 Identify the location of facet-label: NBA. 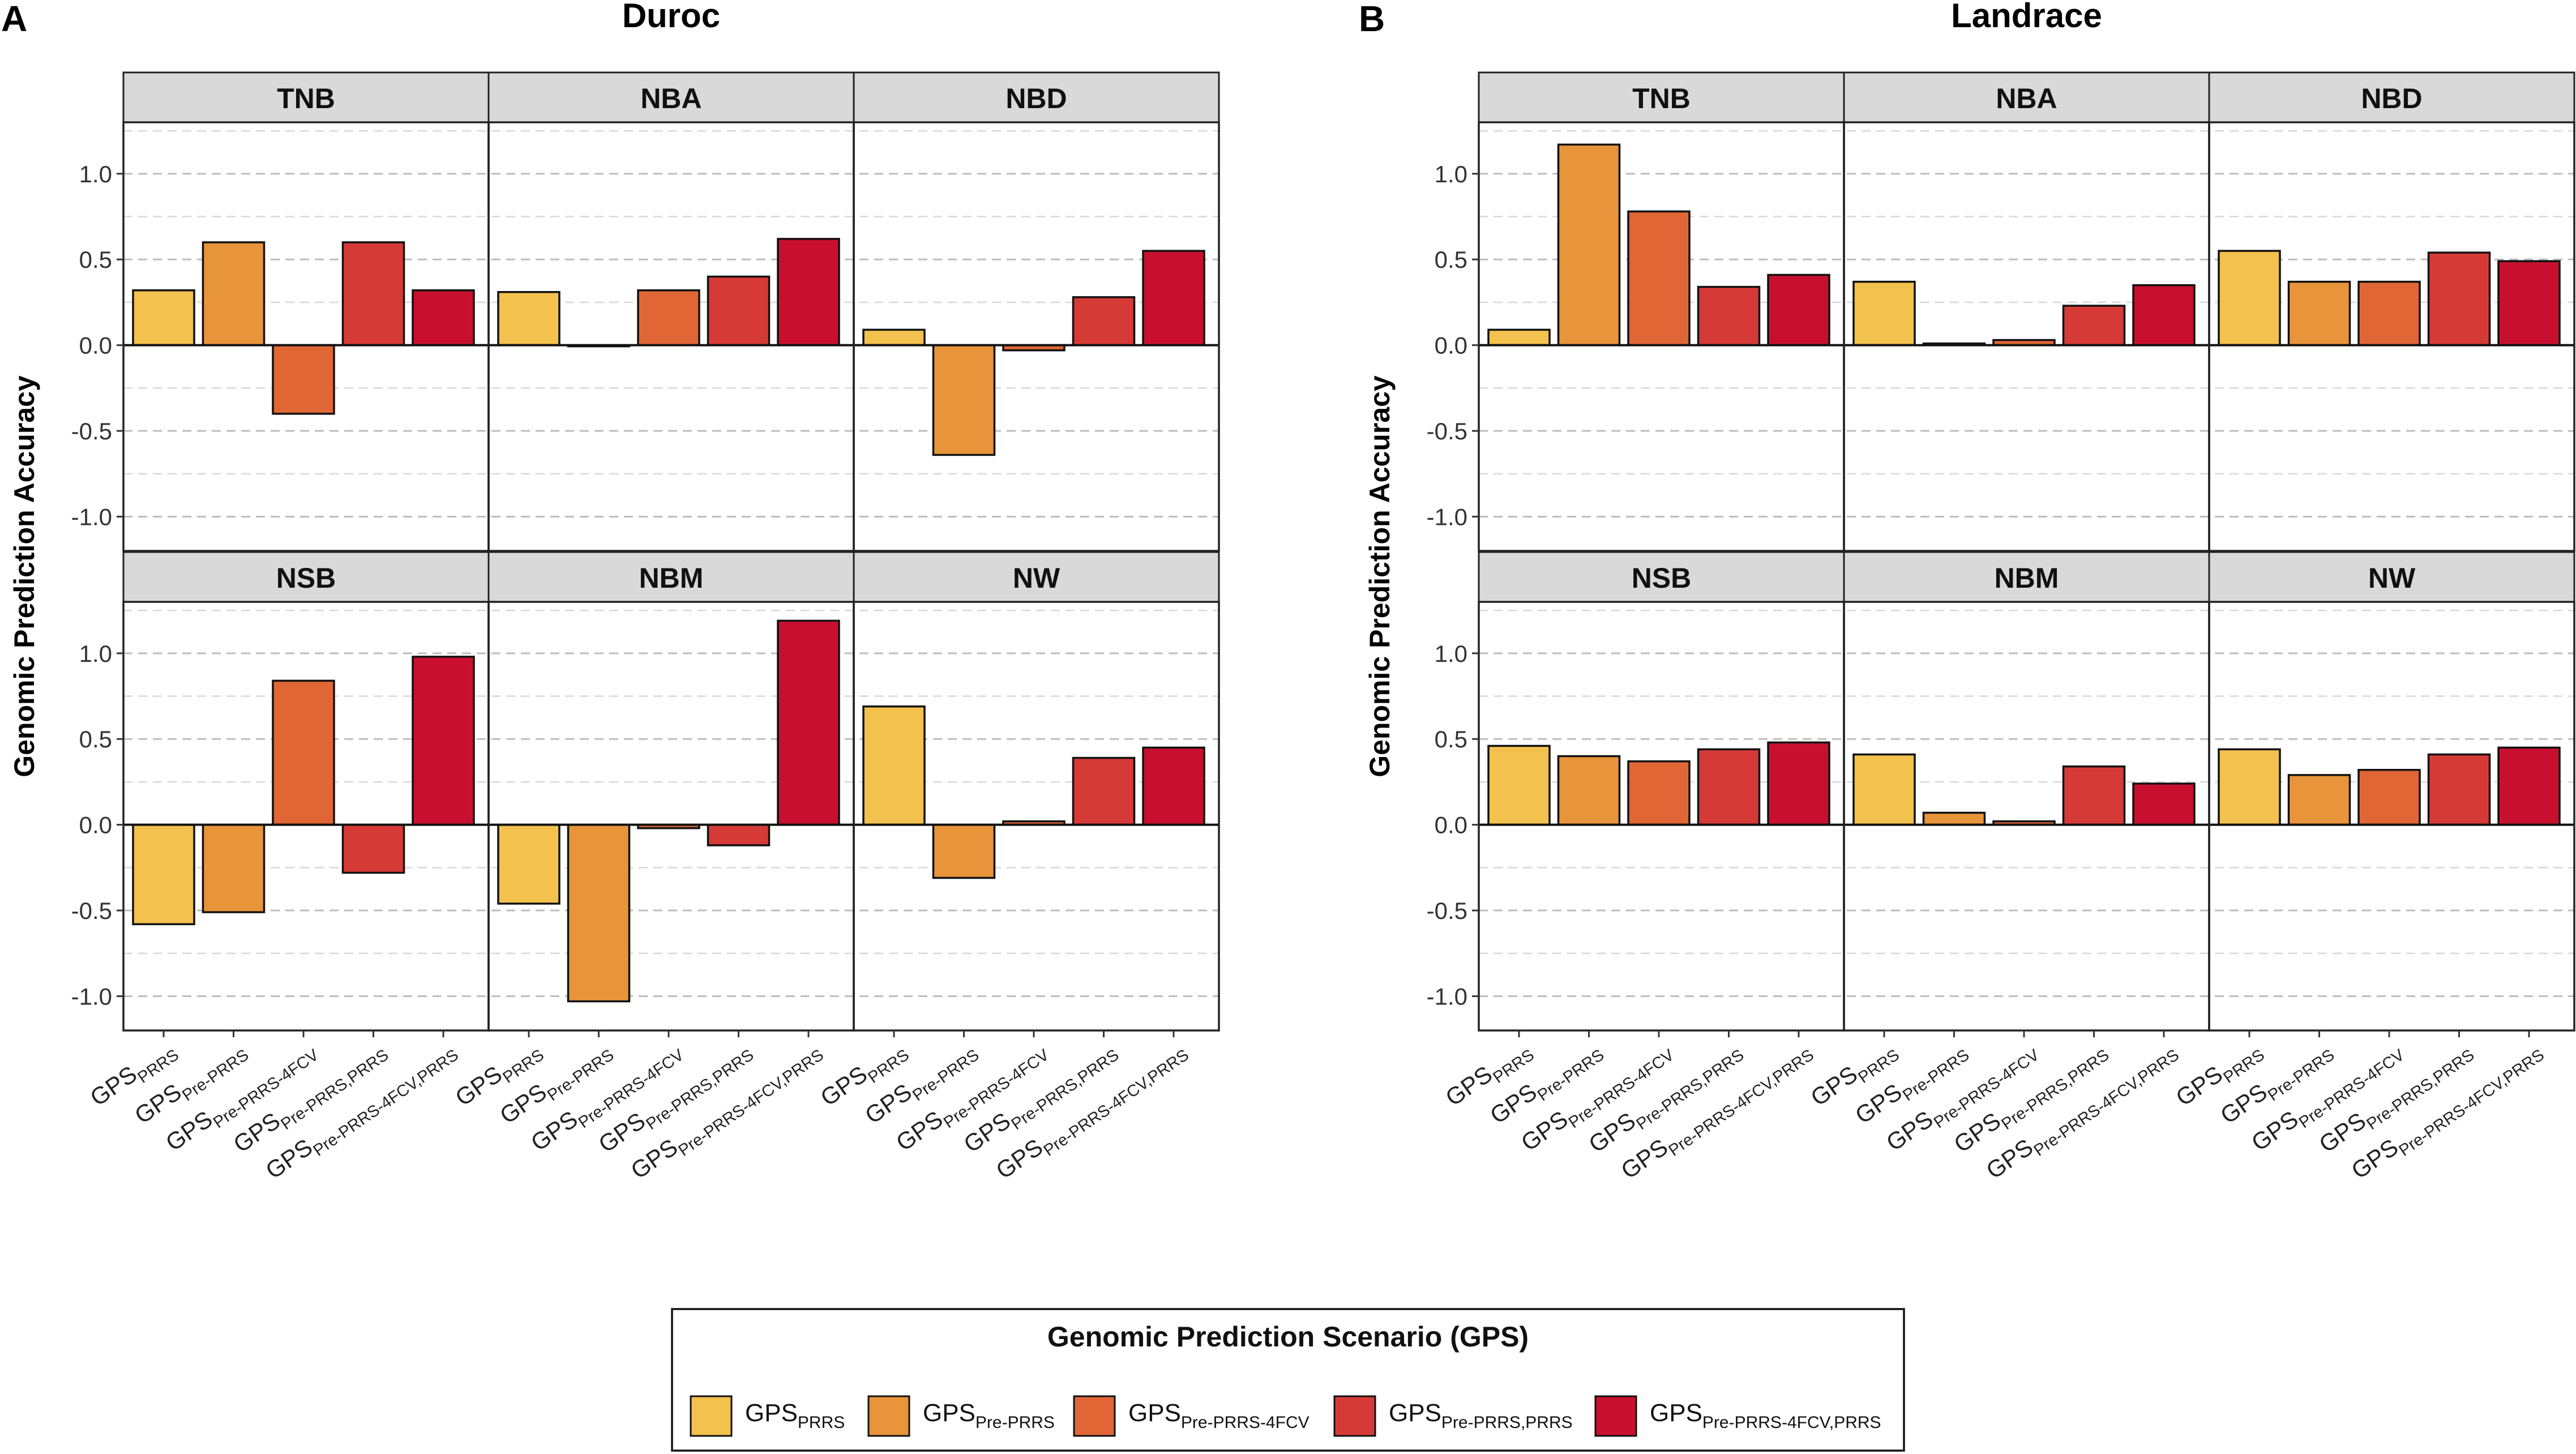
(670, 98).